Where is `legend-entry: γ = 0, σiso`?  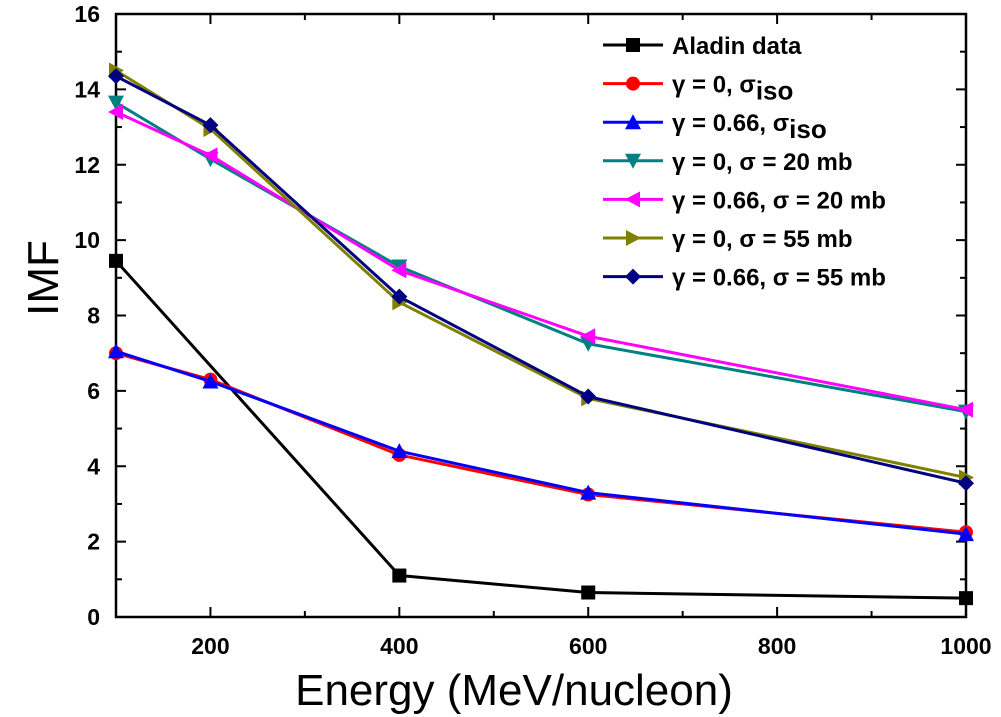 legend-entry: γ = 0, σiso is located at coordinates (698, 89).